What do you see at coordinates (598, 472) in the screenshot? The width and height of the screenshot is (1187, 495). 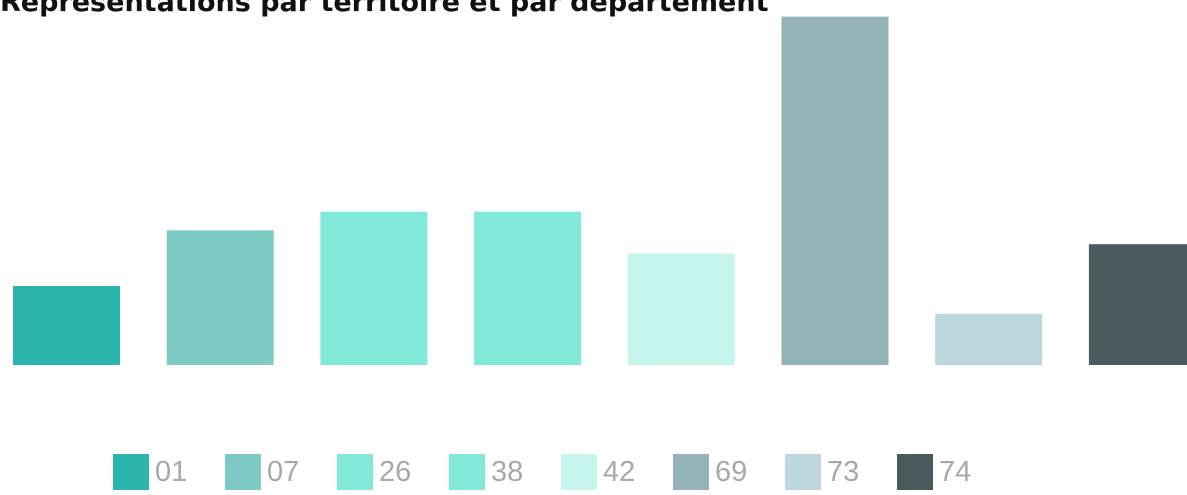 I see `legend-item-42: 42` at bounding box center [598, 472].